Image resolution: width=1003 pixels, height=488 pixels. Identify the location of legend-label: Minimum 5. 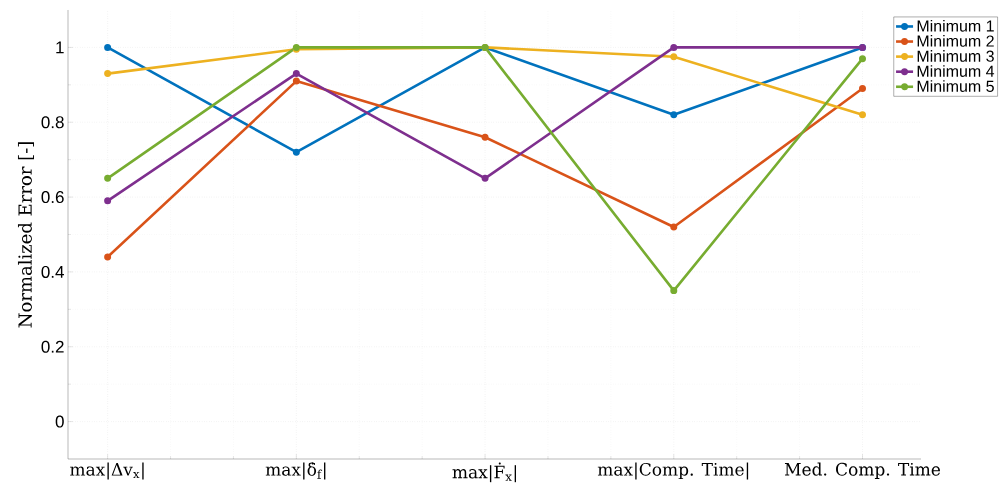
(955, 86).